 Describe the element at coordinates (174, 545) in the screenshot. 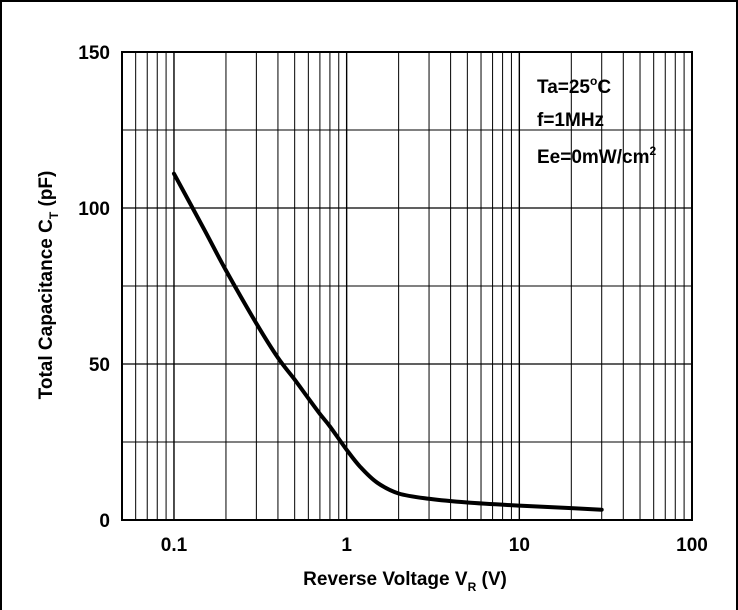

I see `x-tick-label: 0.1` at that location.